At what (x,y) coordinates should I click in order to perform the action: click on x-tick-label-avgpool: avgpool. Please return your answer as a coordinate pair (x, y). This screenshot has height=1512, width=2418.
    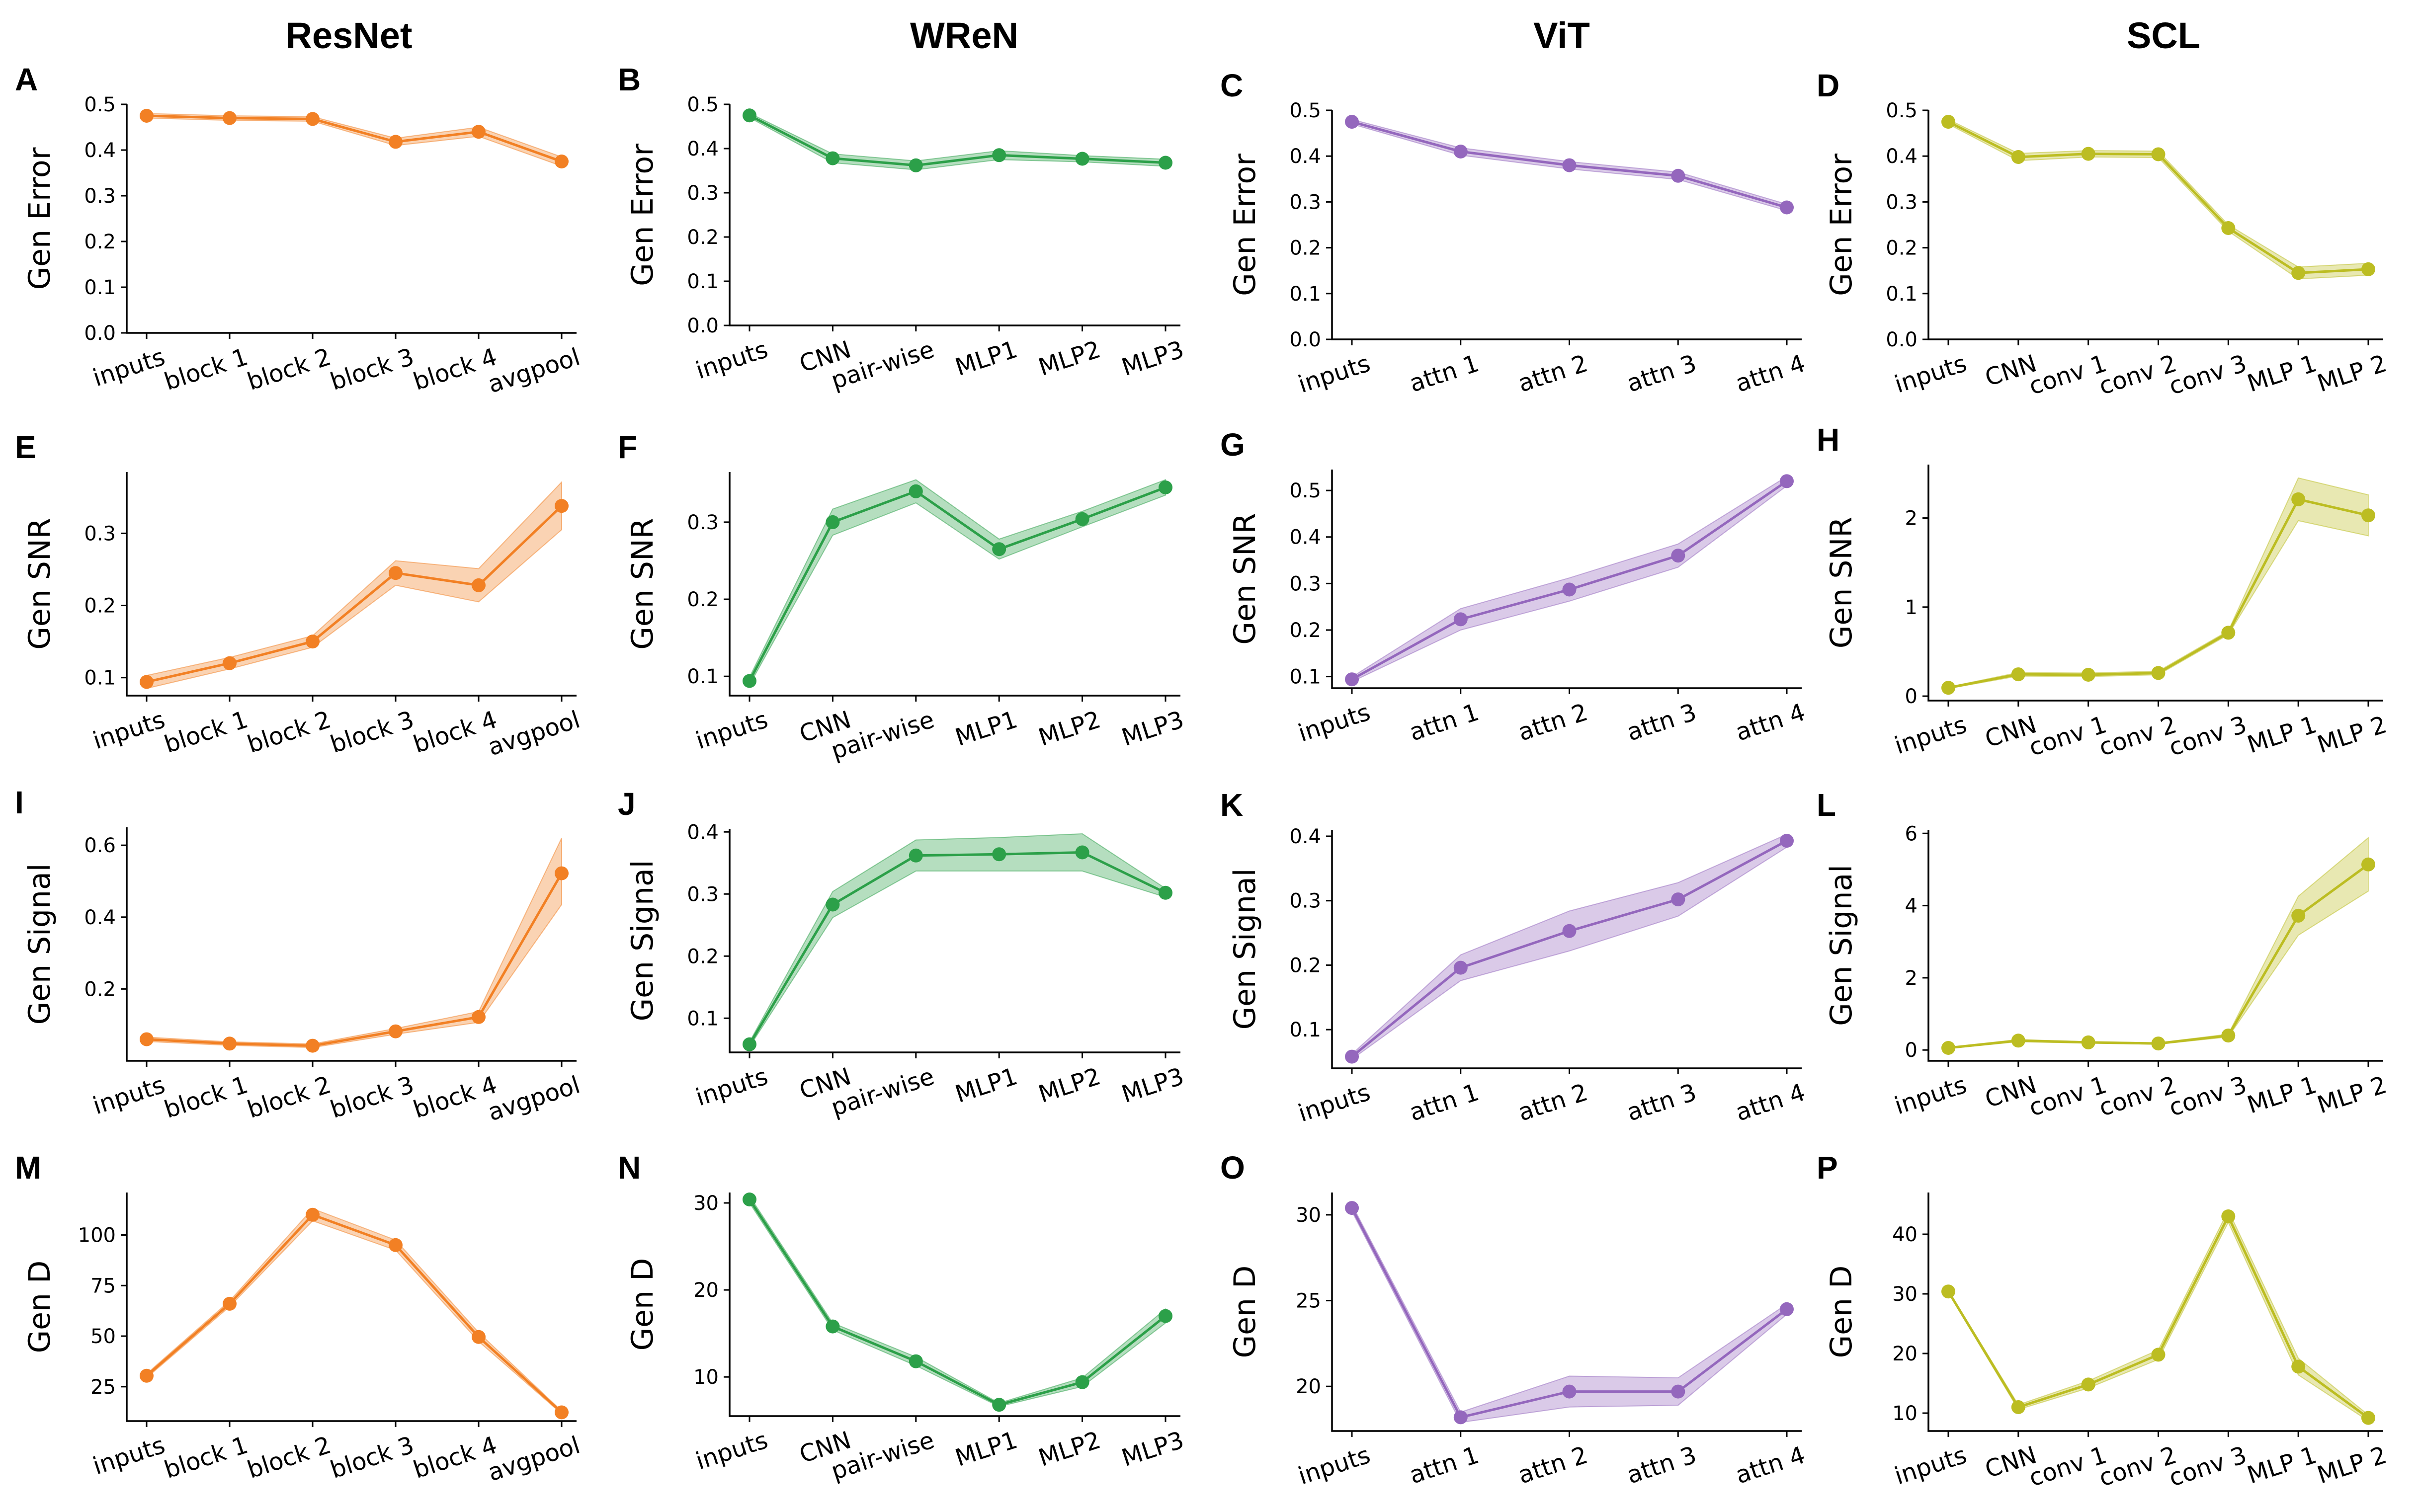
    Looking at the image, I should click on (534, 1098).